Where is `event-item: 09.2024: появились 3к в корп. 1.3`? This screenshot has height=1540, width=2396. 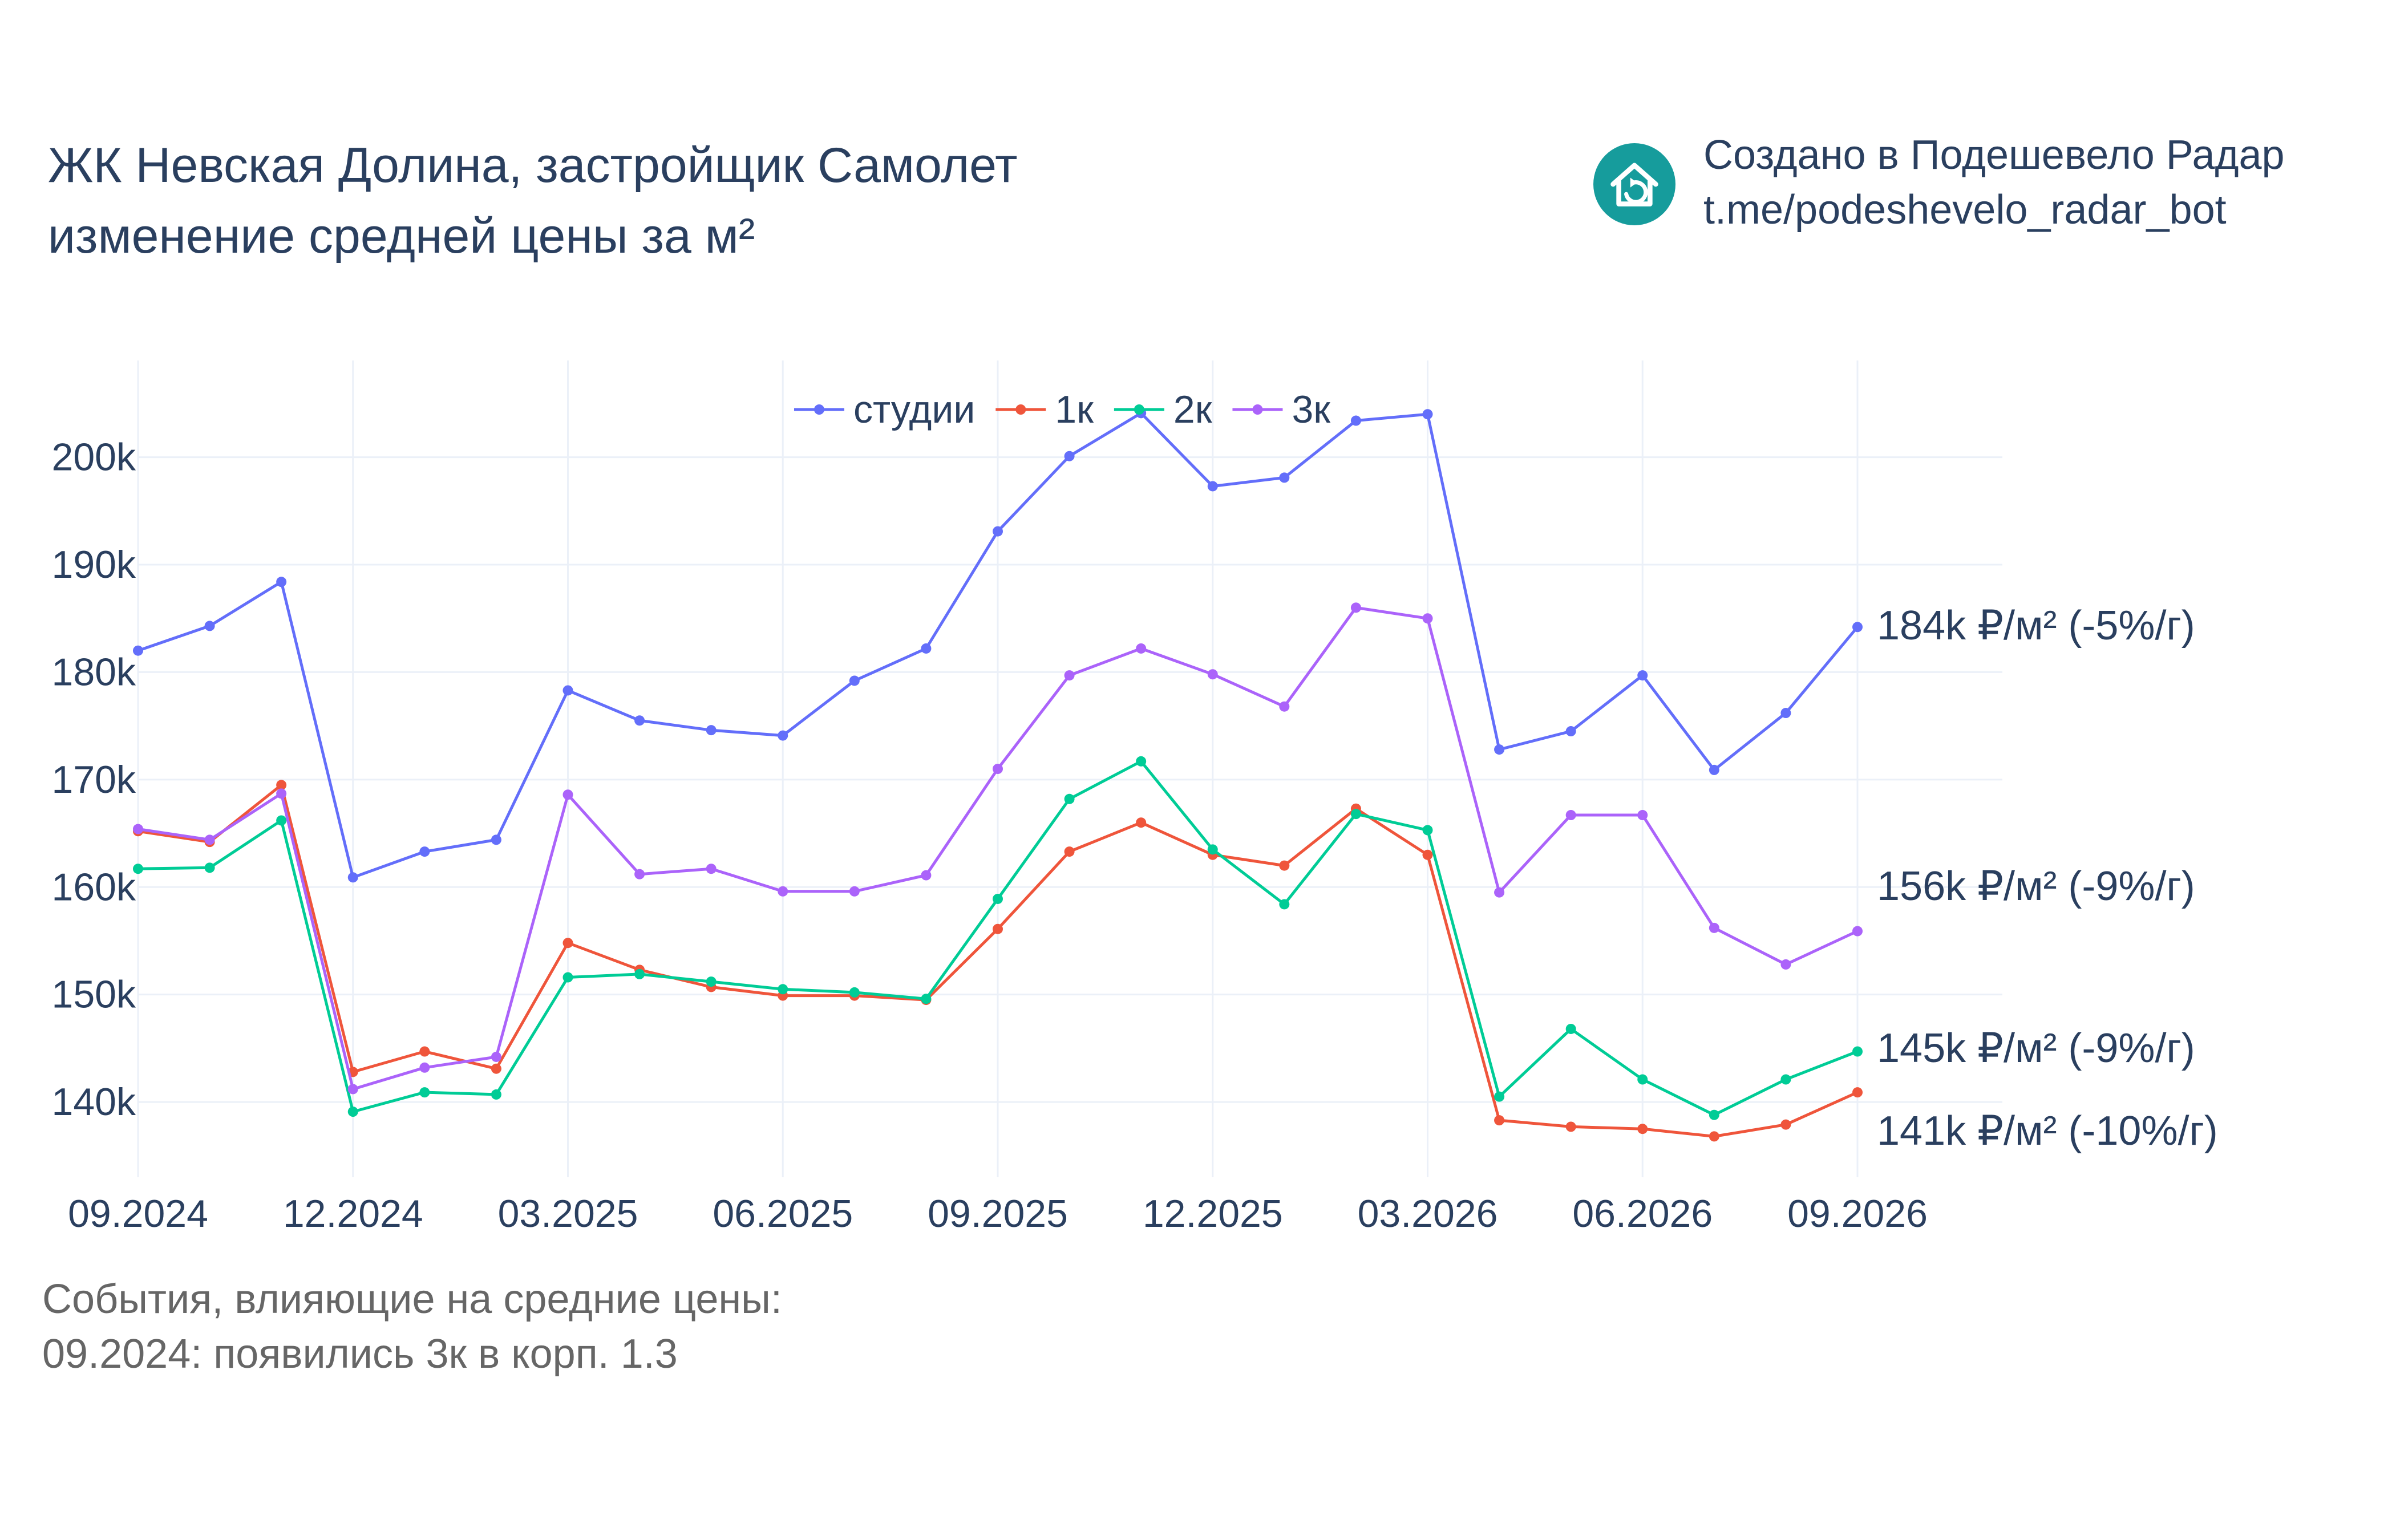 event-item: 09.2024: появились 3к в корп. 1.3 is located at coordinates (360, 1354).